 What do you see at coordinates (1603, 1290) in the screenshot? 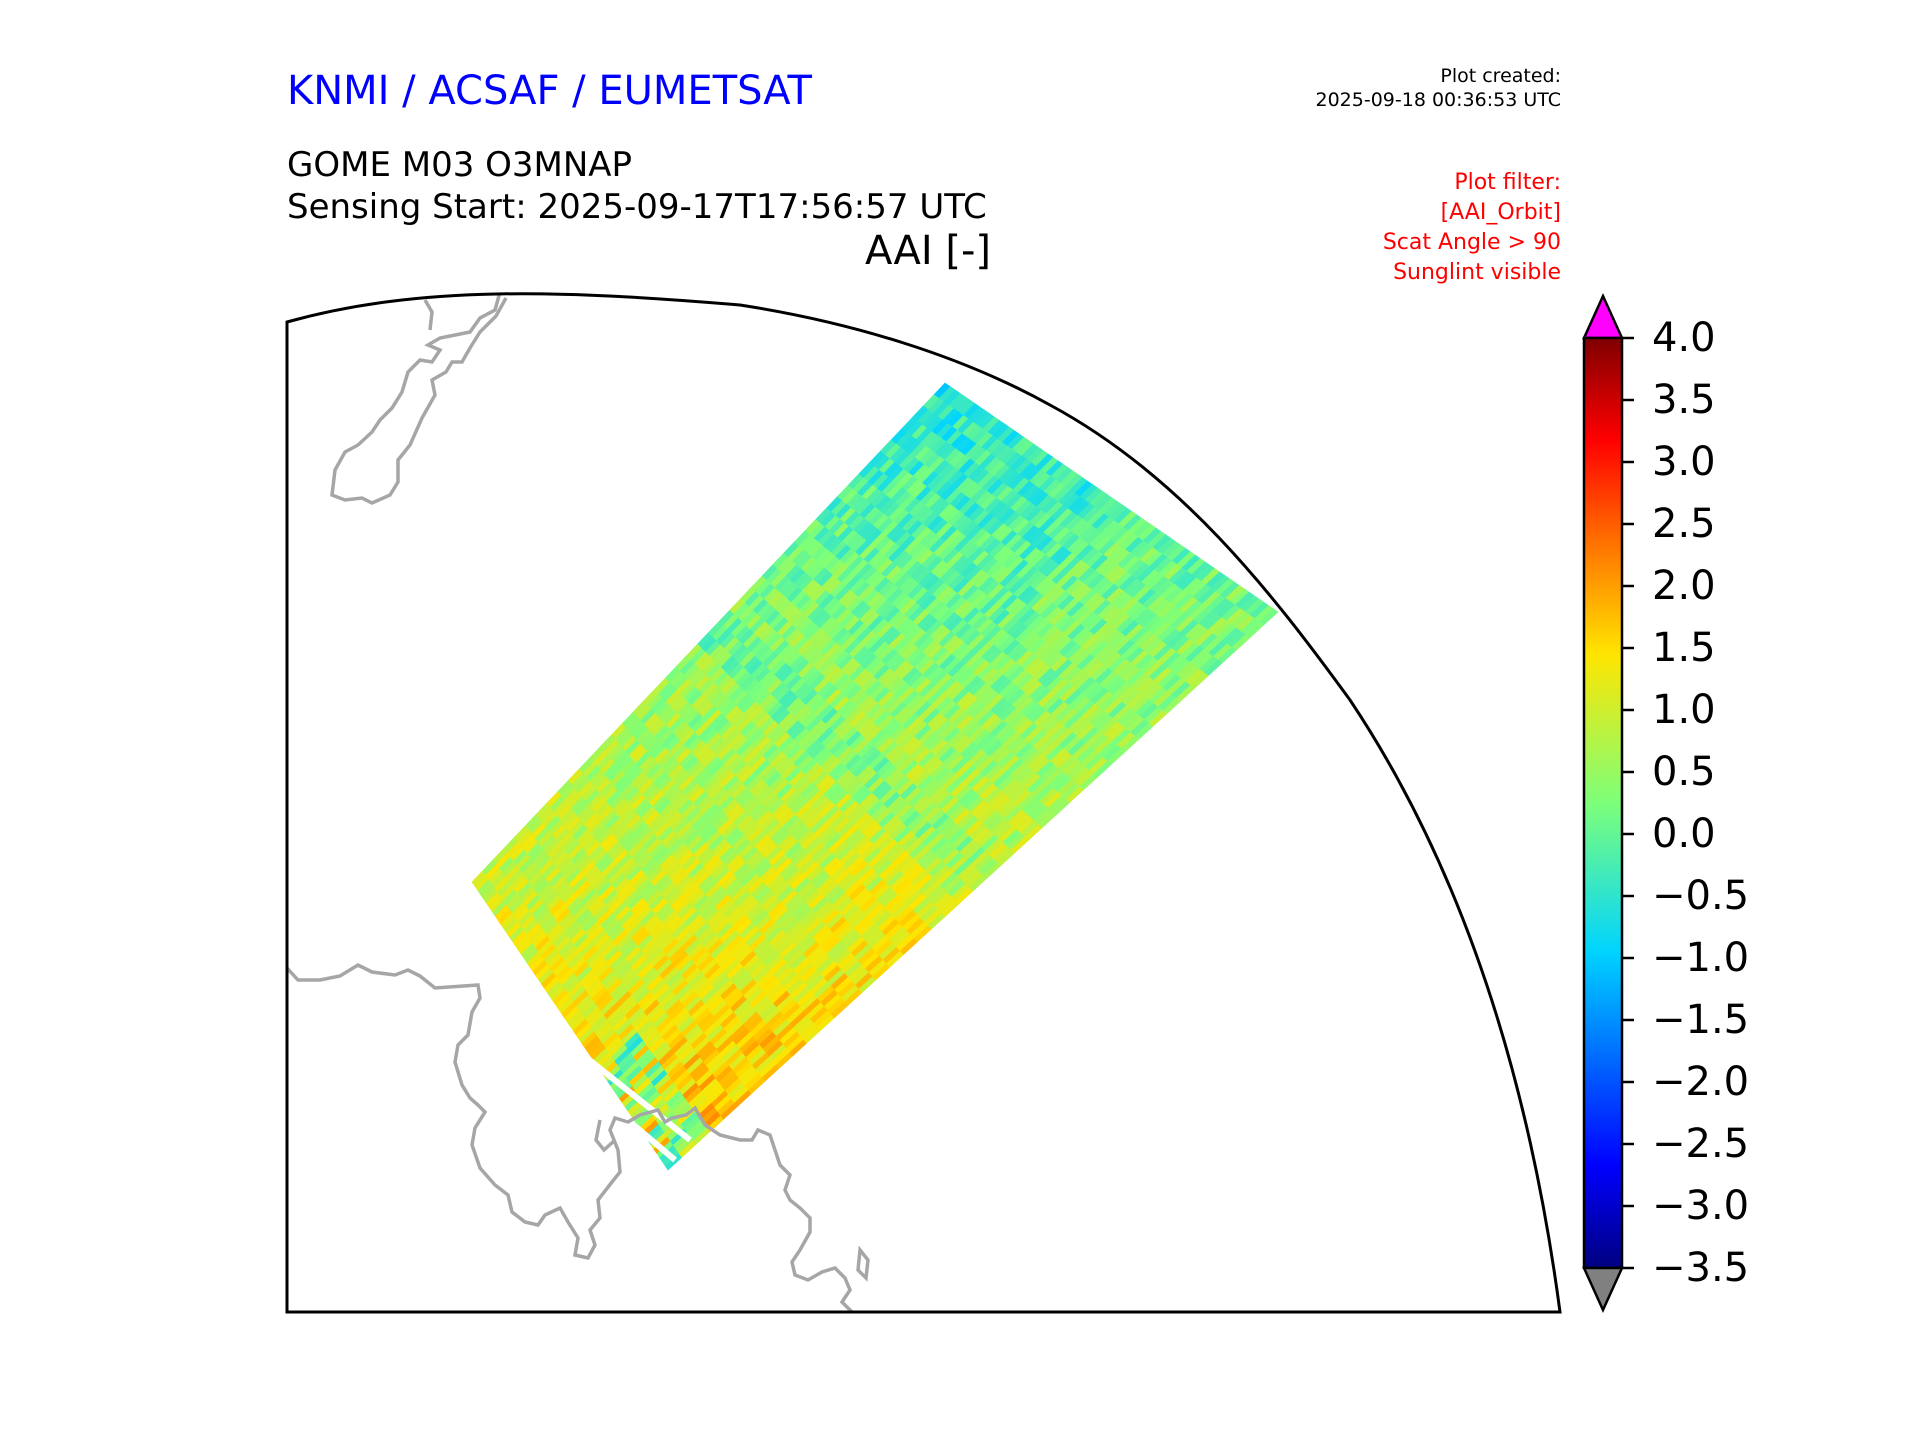
I see `colorbar-under-arrow` at bounding box center [1603, 1290].